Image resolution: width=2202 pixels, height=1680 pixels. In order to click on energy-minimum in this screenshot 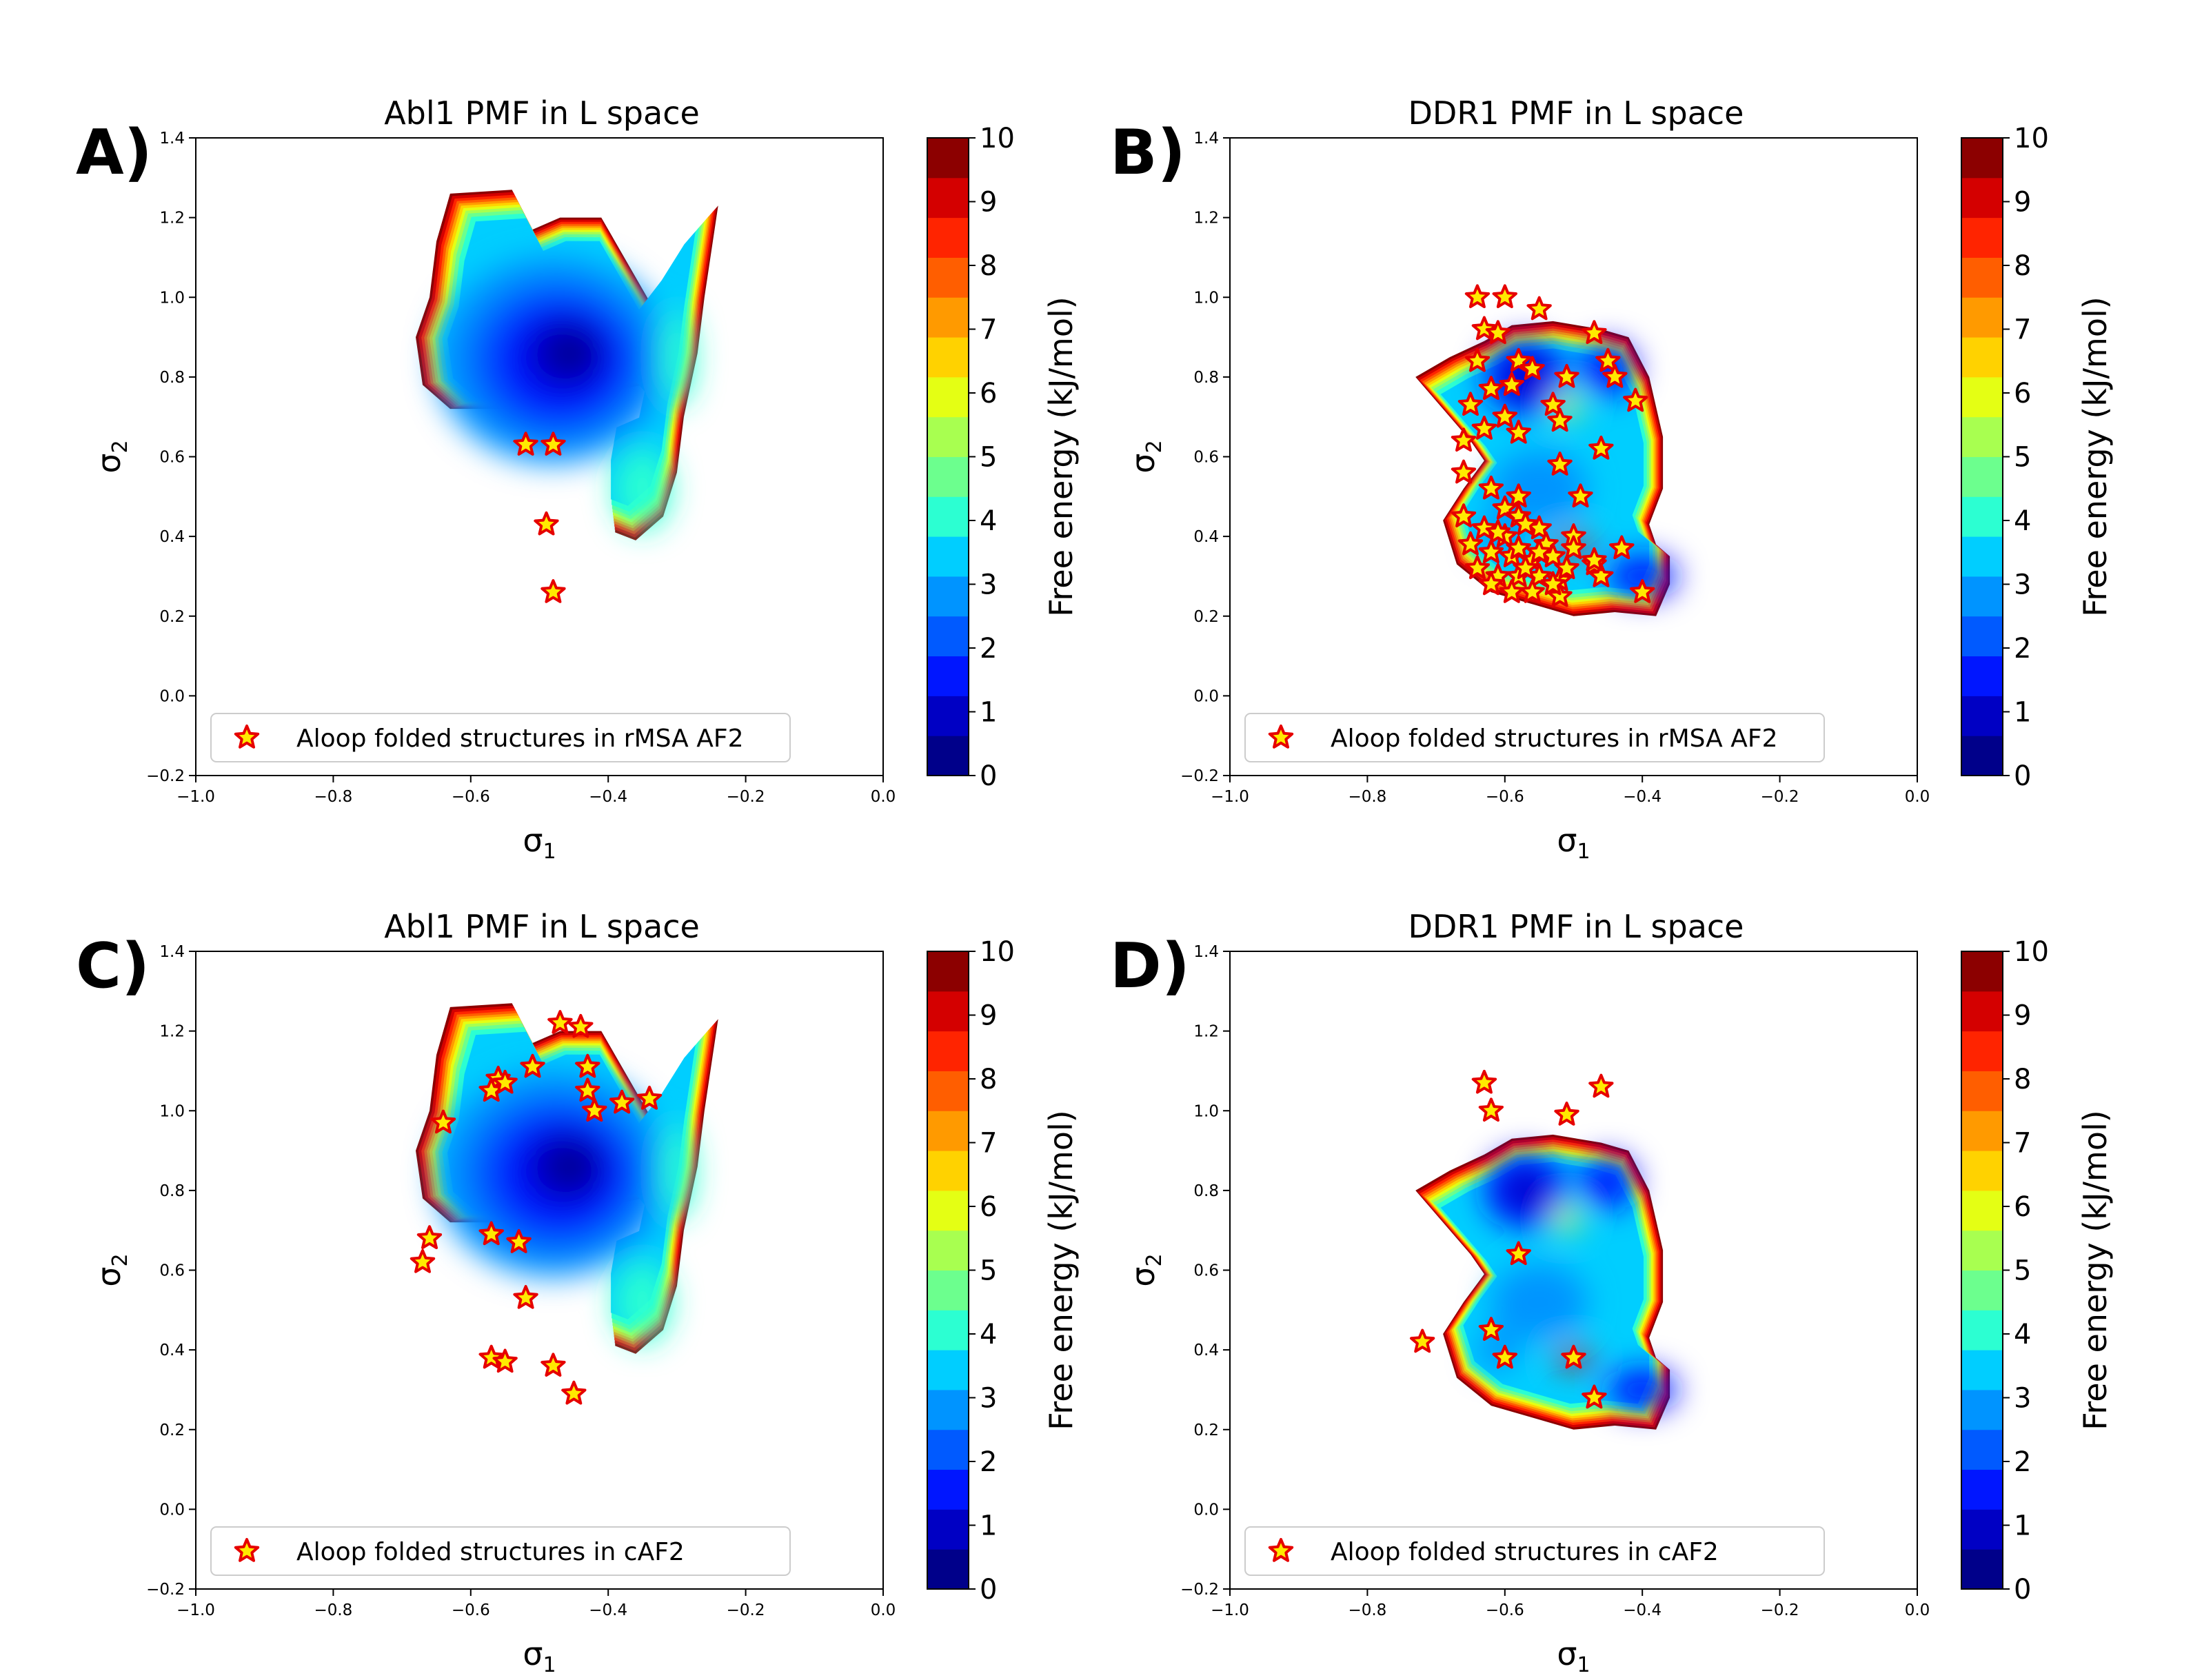, I will do `click(1577, 1281)`.